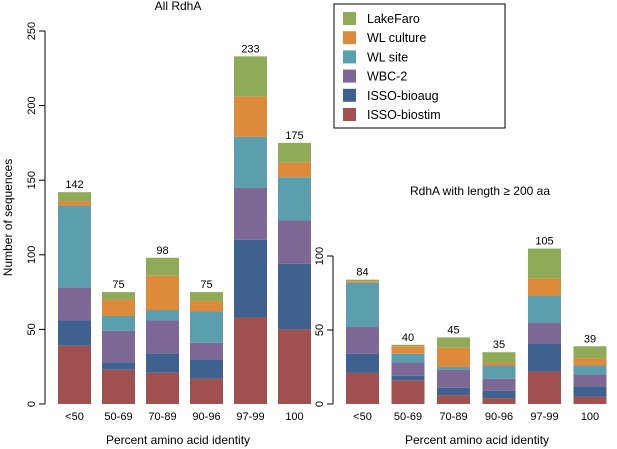 Image resolution: width=617 pixels, height=449 pixels. What do you see at coordinates (396, 38) in the screenshot?
I see `legend-label: WL culture` at bounding box center [396, 38].